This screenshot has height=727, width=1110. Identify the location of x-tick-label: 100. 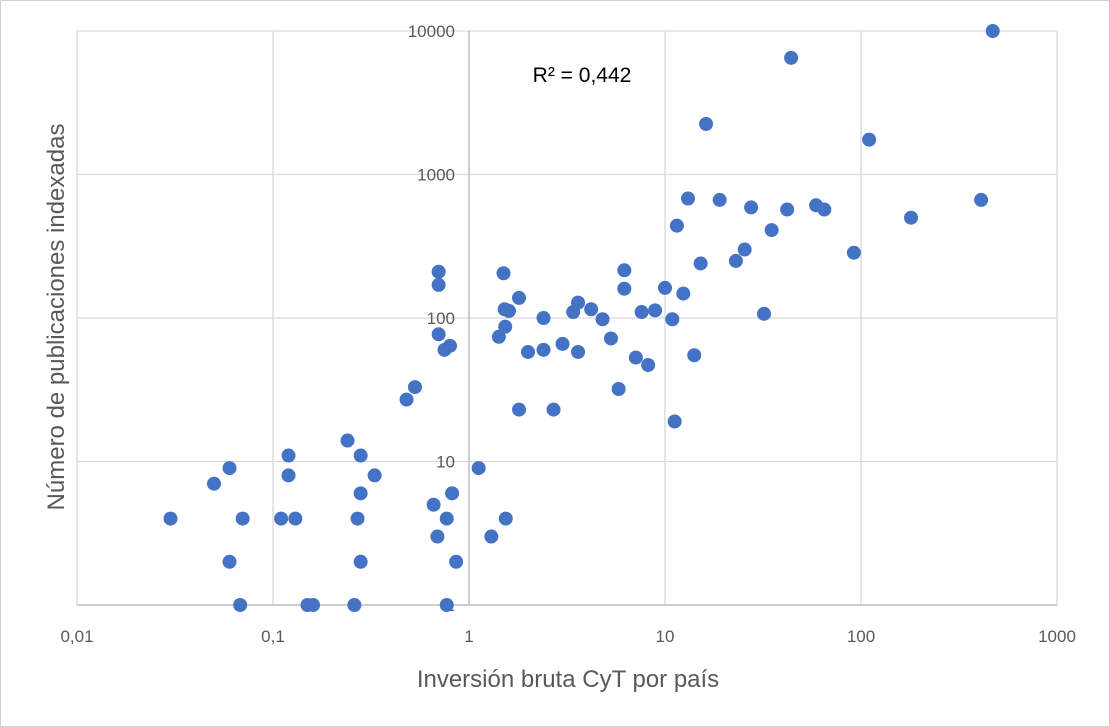
(861, 636).